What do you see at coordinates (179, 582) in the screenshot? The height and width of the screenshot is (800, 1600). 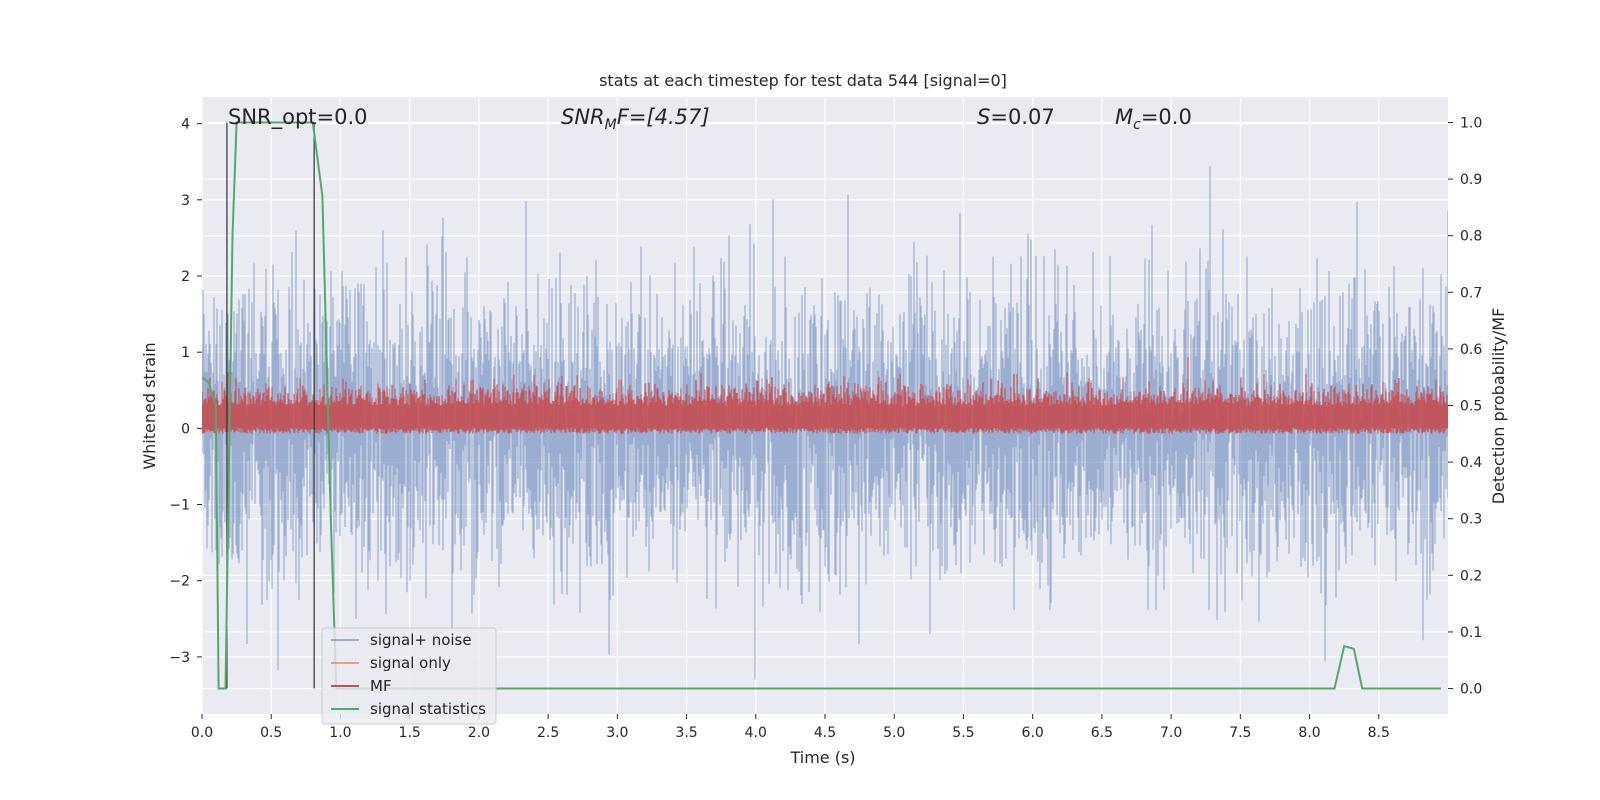 I see `left-tick-label: −2` at bounding box center [179, 582].